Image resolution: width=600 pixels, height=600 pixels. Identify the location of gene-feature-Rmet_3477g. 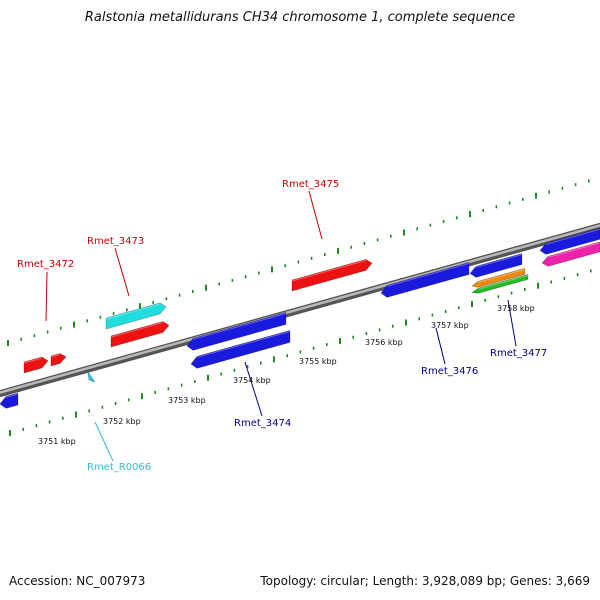
(500, 283).